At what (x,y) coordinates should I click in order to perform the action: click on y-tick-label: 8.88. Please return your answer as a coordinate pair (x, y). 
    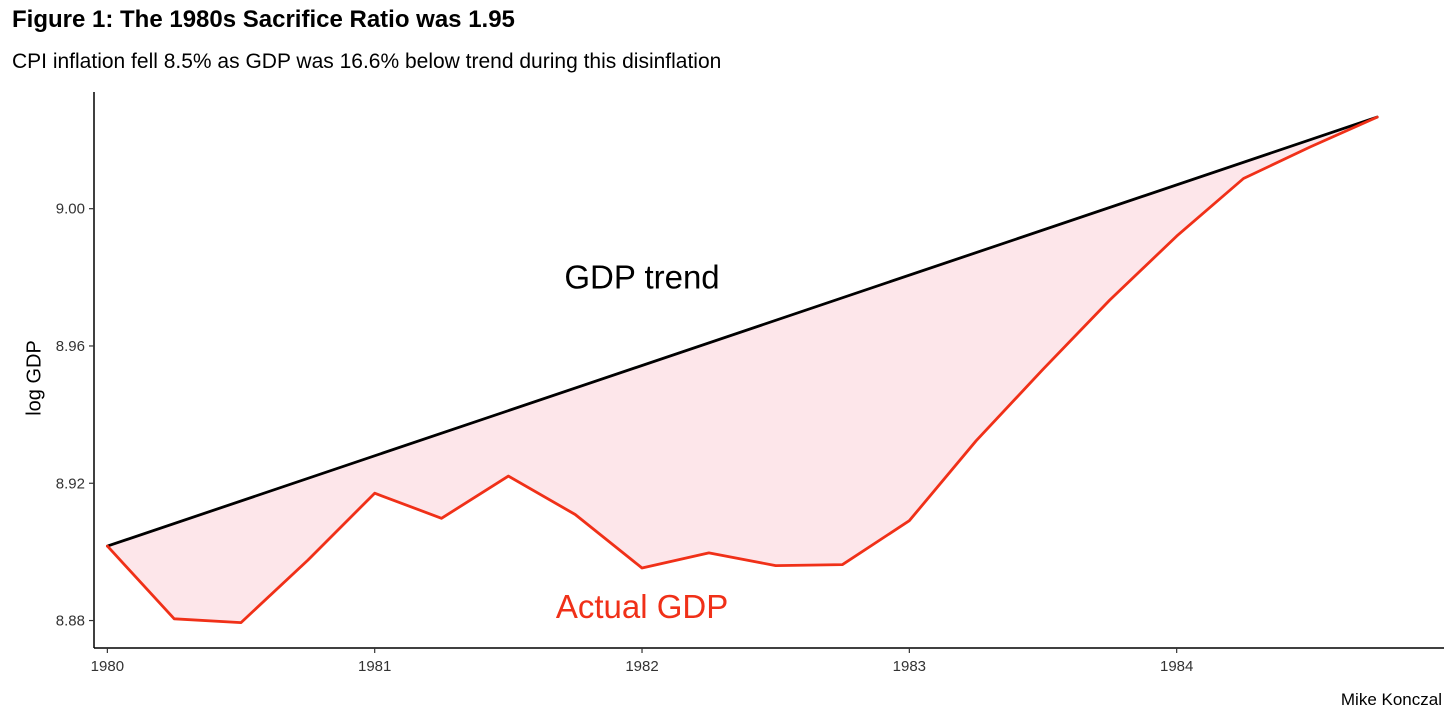
    Looking at the image, I should click on (70, 621).